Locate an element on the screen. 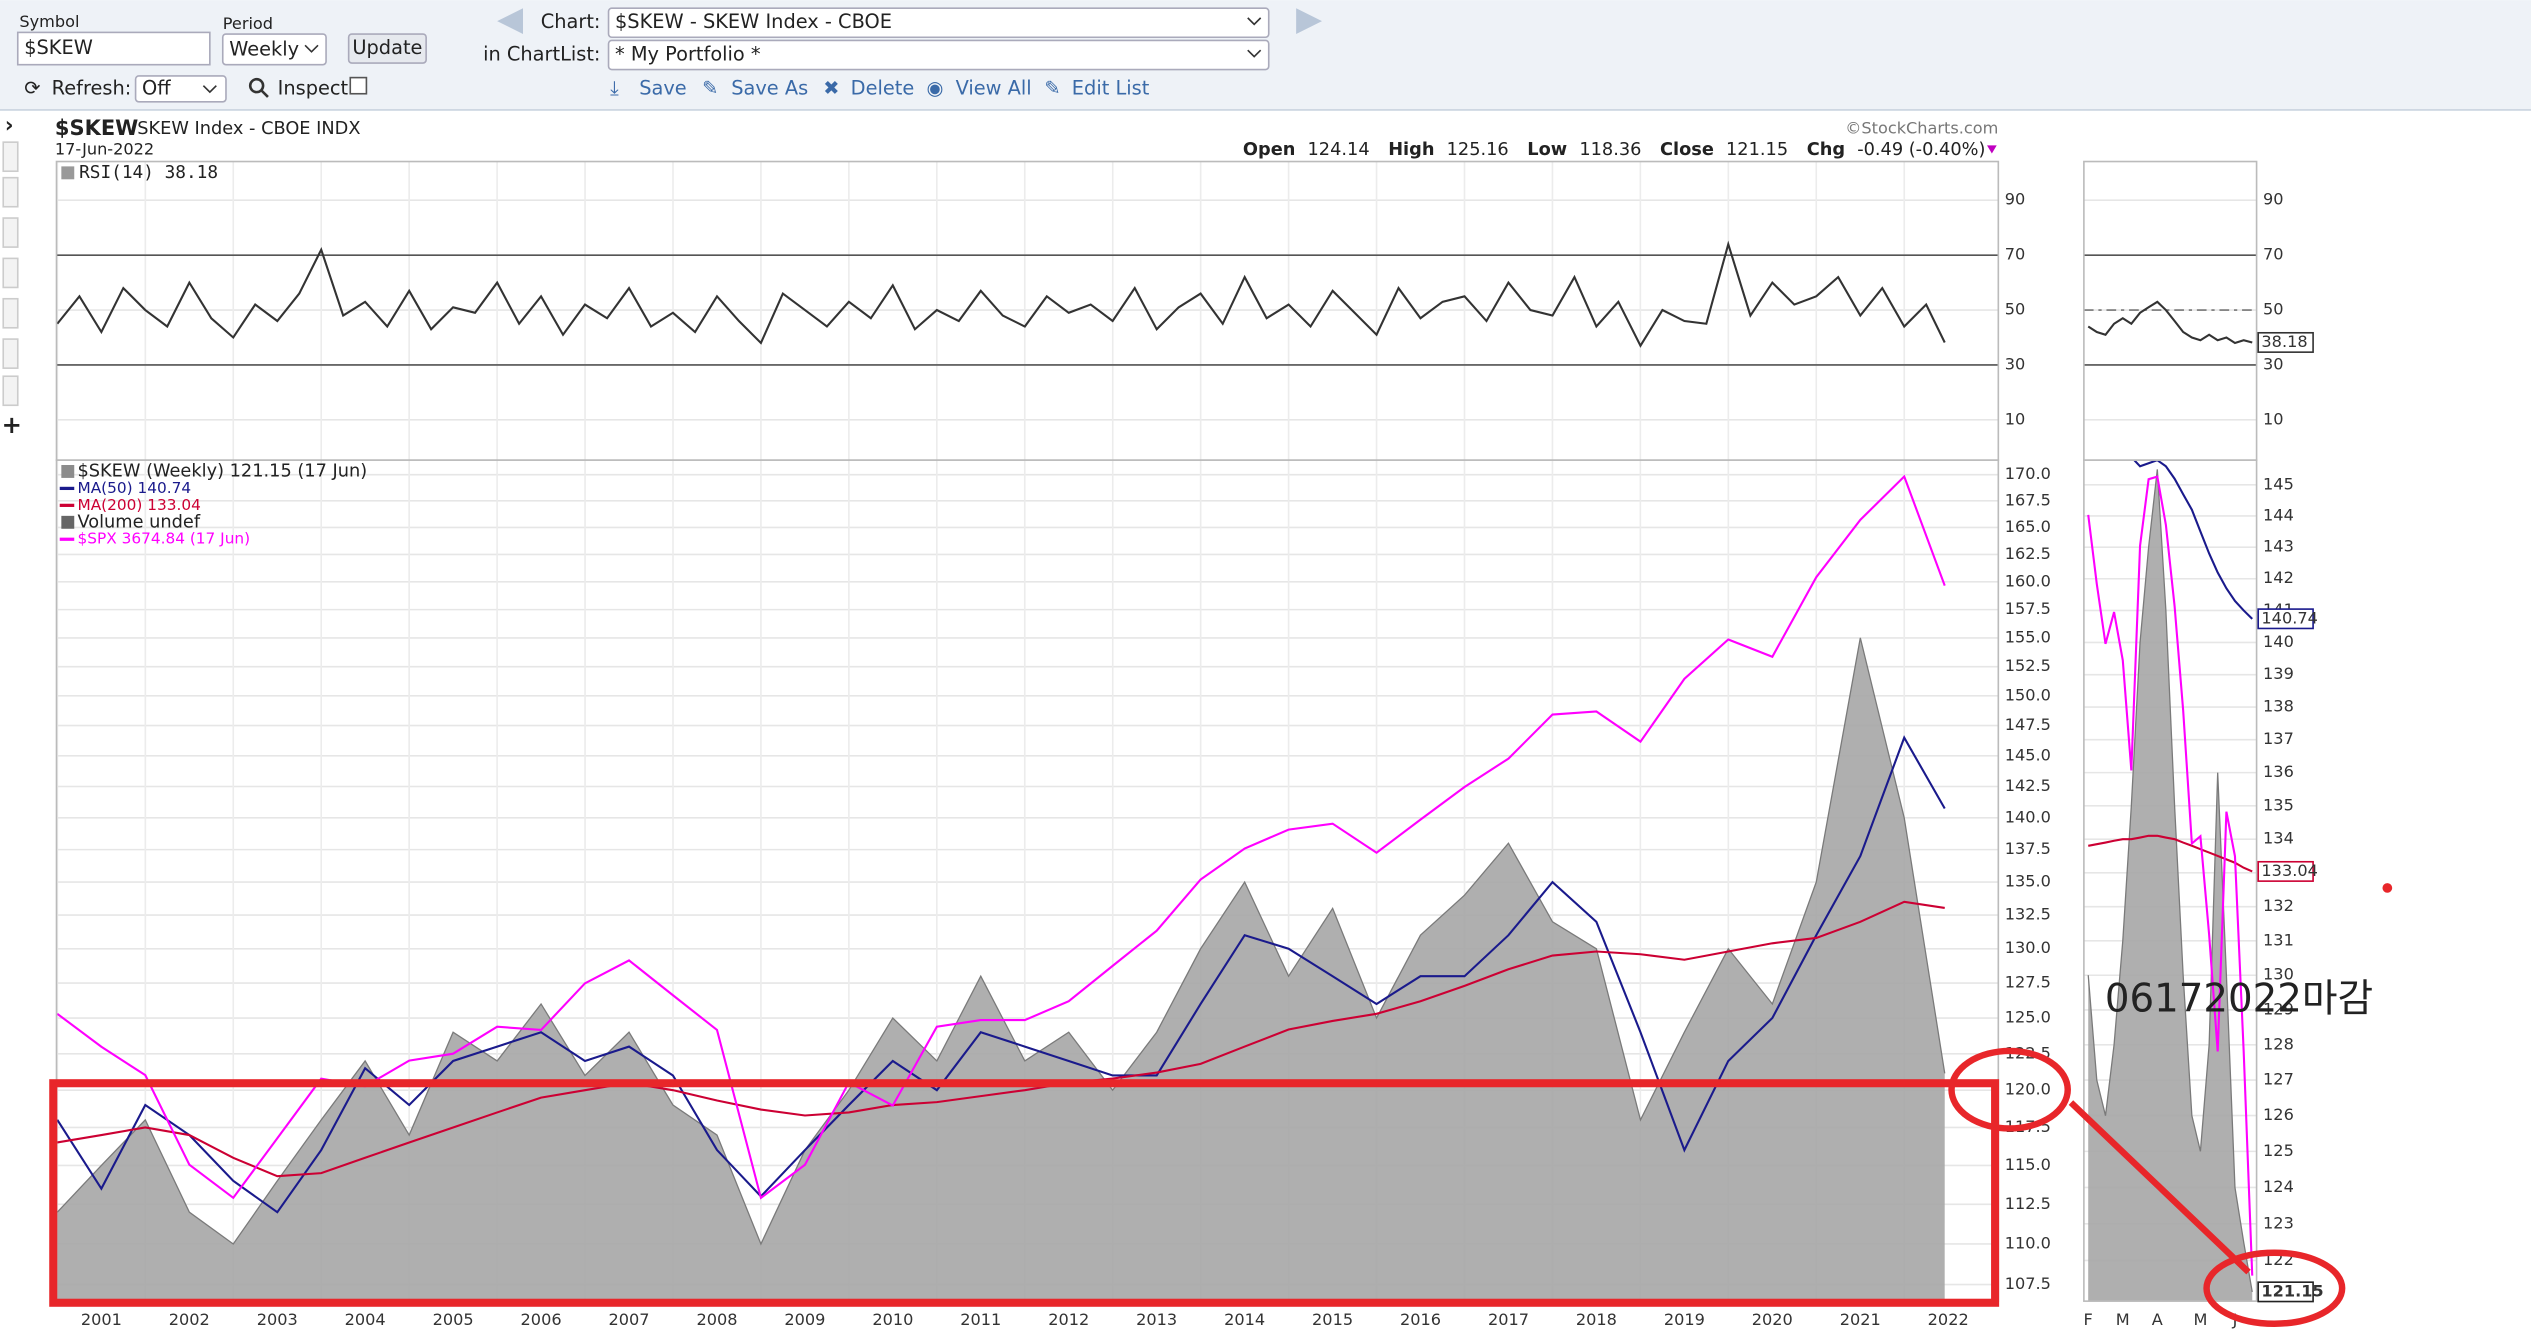  edit-list-link: Edit List is located at coordinates (1111, 87).